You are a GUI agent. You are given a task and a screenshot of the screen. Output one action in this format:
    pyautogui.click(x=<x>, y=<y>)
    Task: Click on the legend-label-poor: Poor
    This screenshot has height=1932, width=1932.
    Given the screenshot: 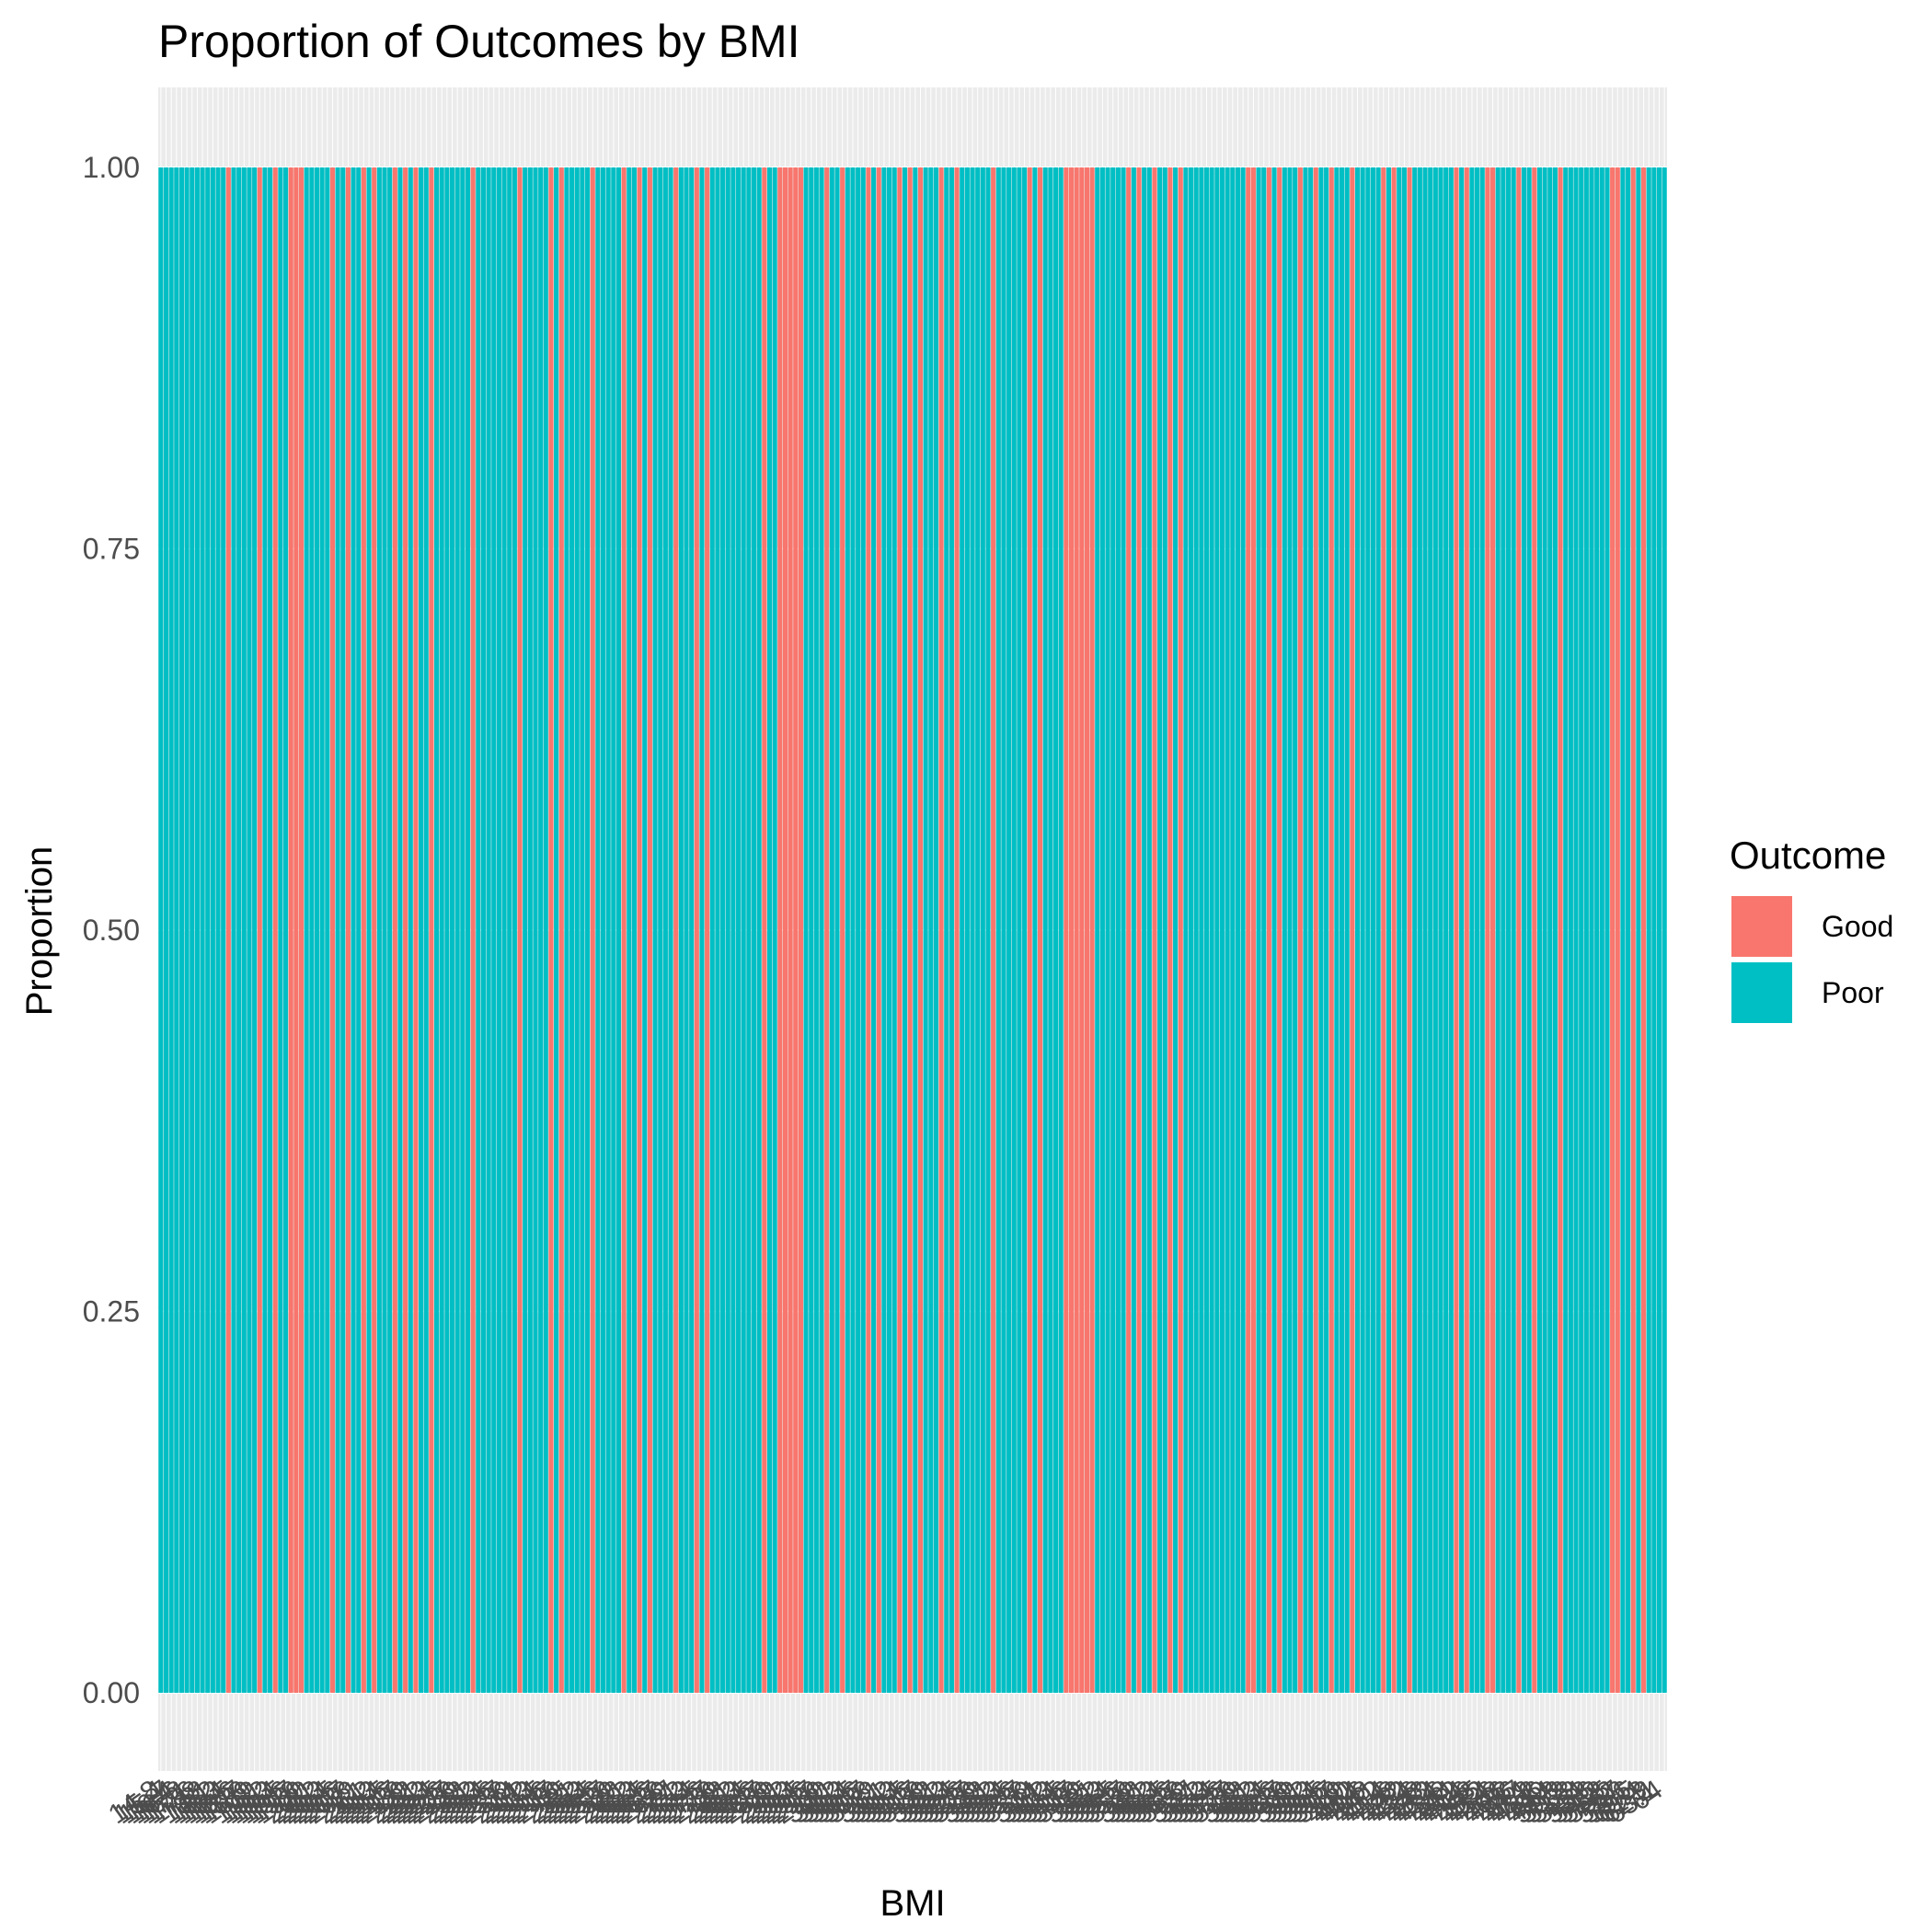 What is the action you would take?
    pyautogui.click(x=1853, y=993)
    